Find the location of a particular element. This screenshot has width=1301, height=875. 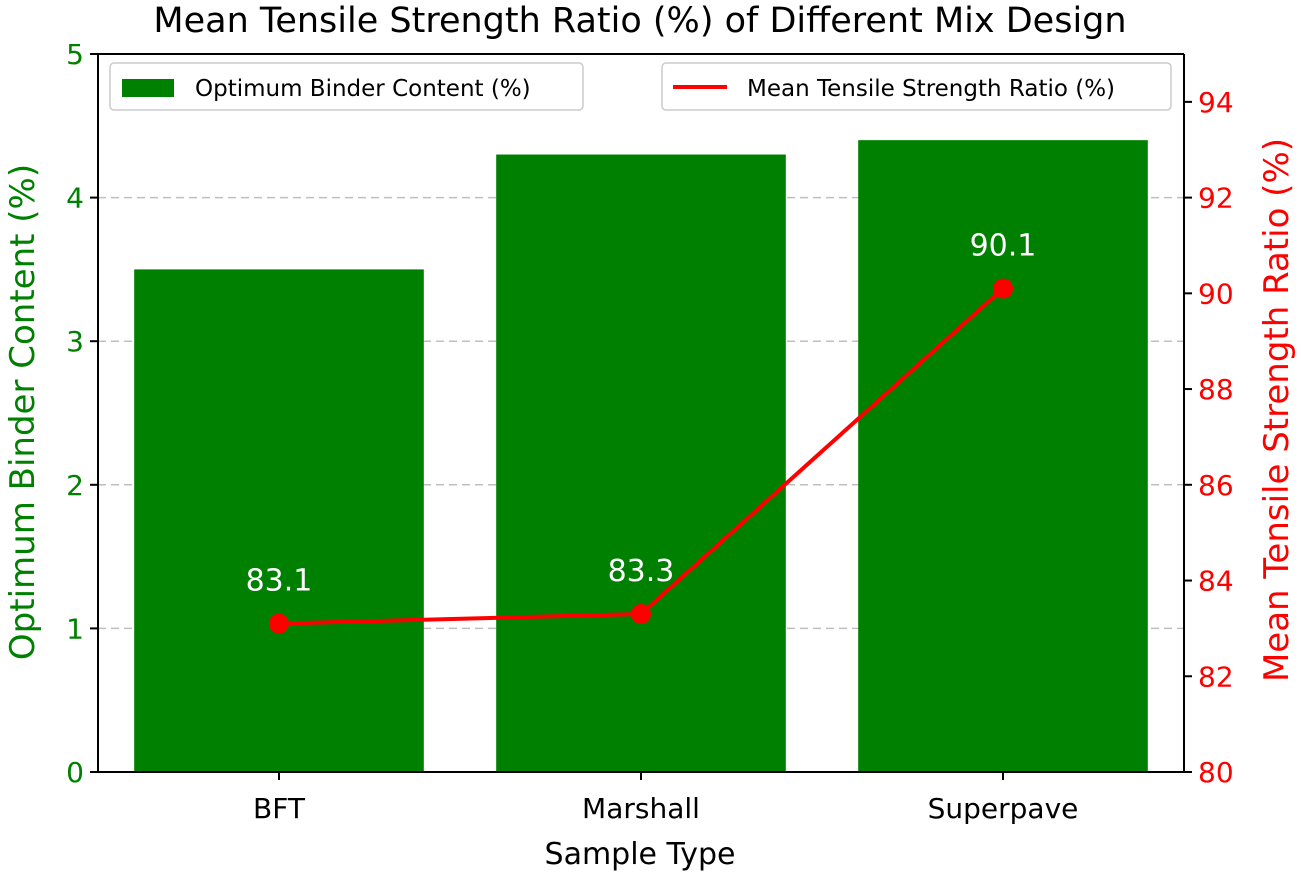

right-tick-label: 92 is located at coordinates (1216, 198).